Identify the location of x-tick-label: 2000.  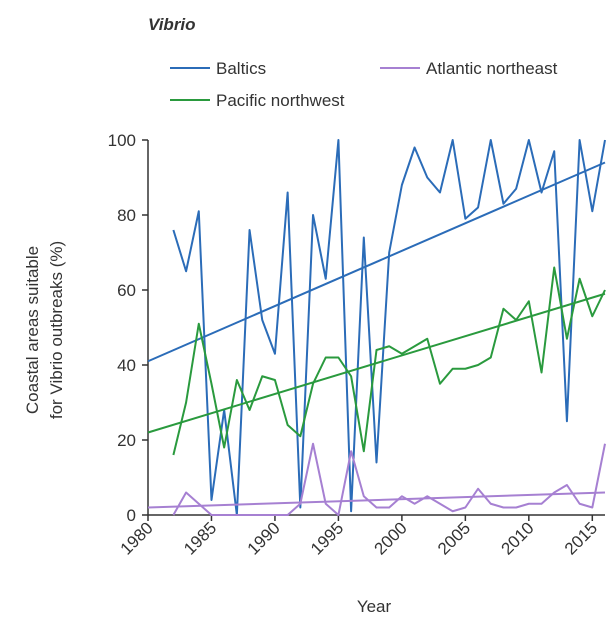
(391, 538).